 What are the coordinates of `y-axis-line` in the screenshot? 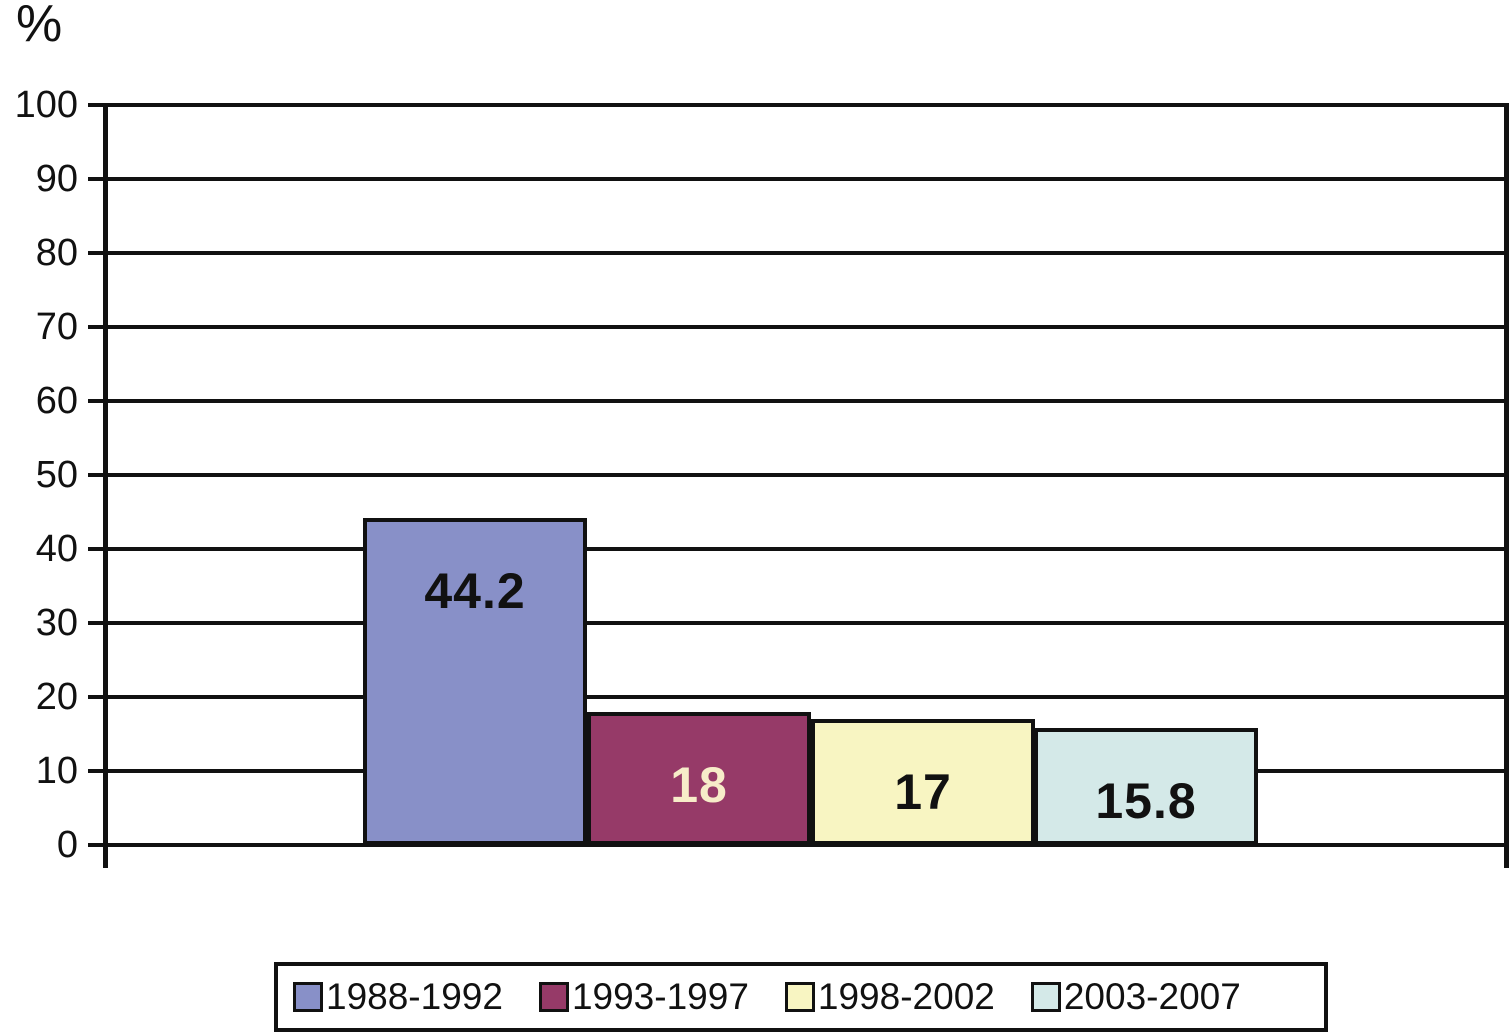 It's located at (105, 485).